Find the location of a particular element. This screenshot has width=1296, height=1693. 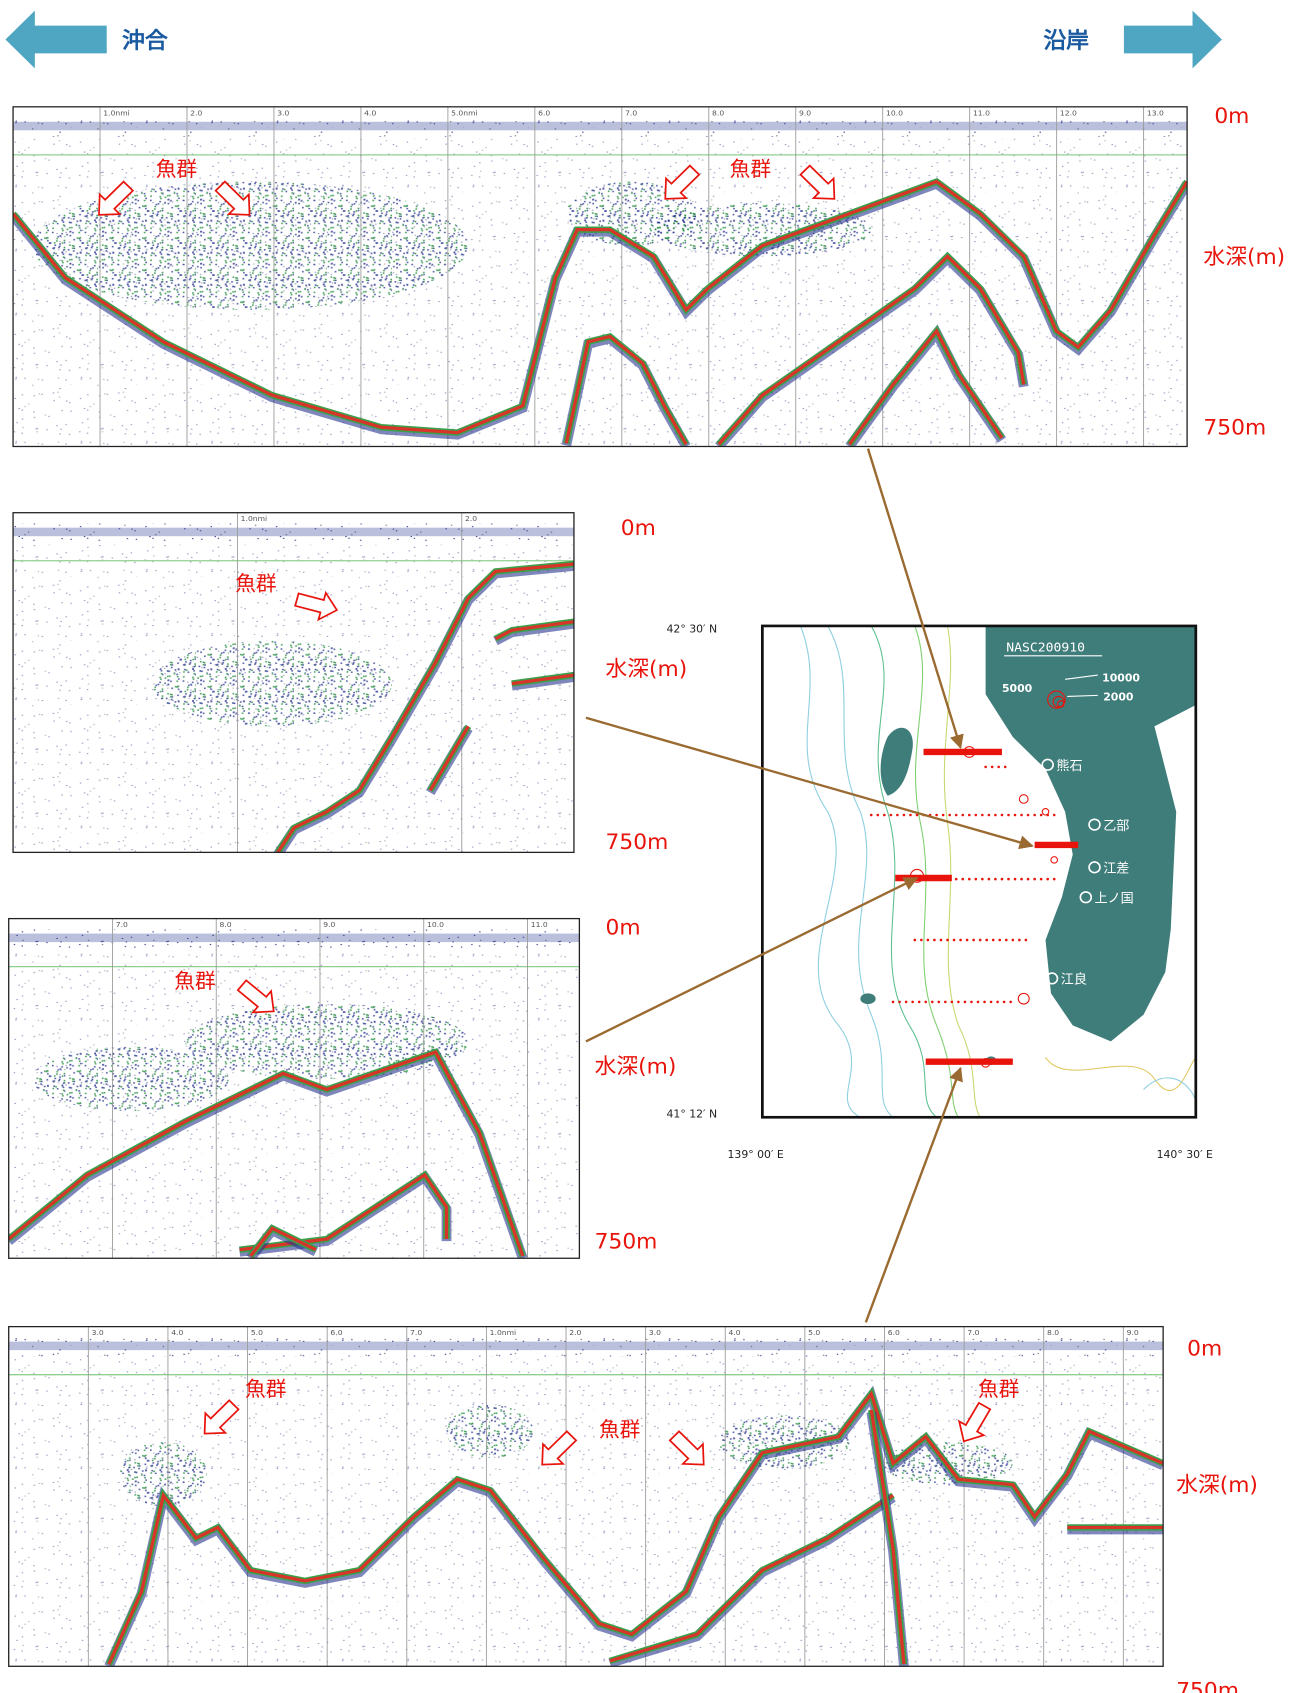

distance-tick: 4.0 is located at coordinates (735, 1332).